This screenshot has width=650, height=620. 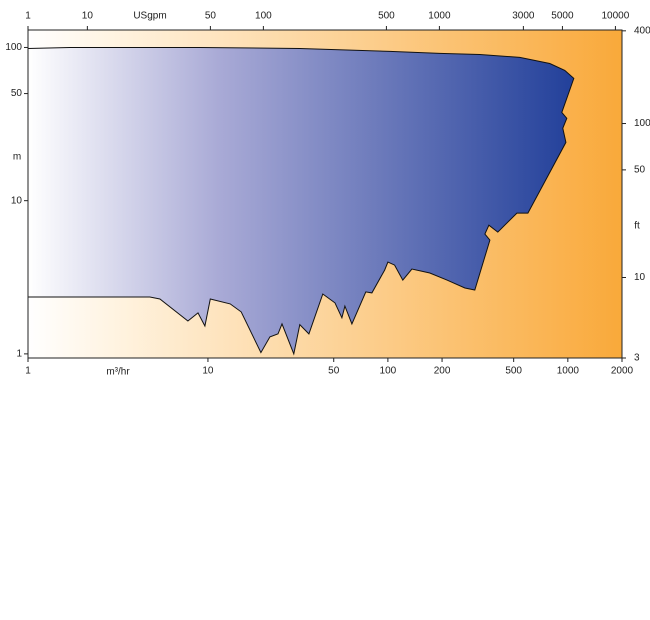 What do you see at coordinates (640, 170) in the screenshot?
I see `y2-tick-label: 50` at bounding box center [640, 170].